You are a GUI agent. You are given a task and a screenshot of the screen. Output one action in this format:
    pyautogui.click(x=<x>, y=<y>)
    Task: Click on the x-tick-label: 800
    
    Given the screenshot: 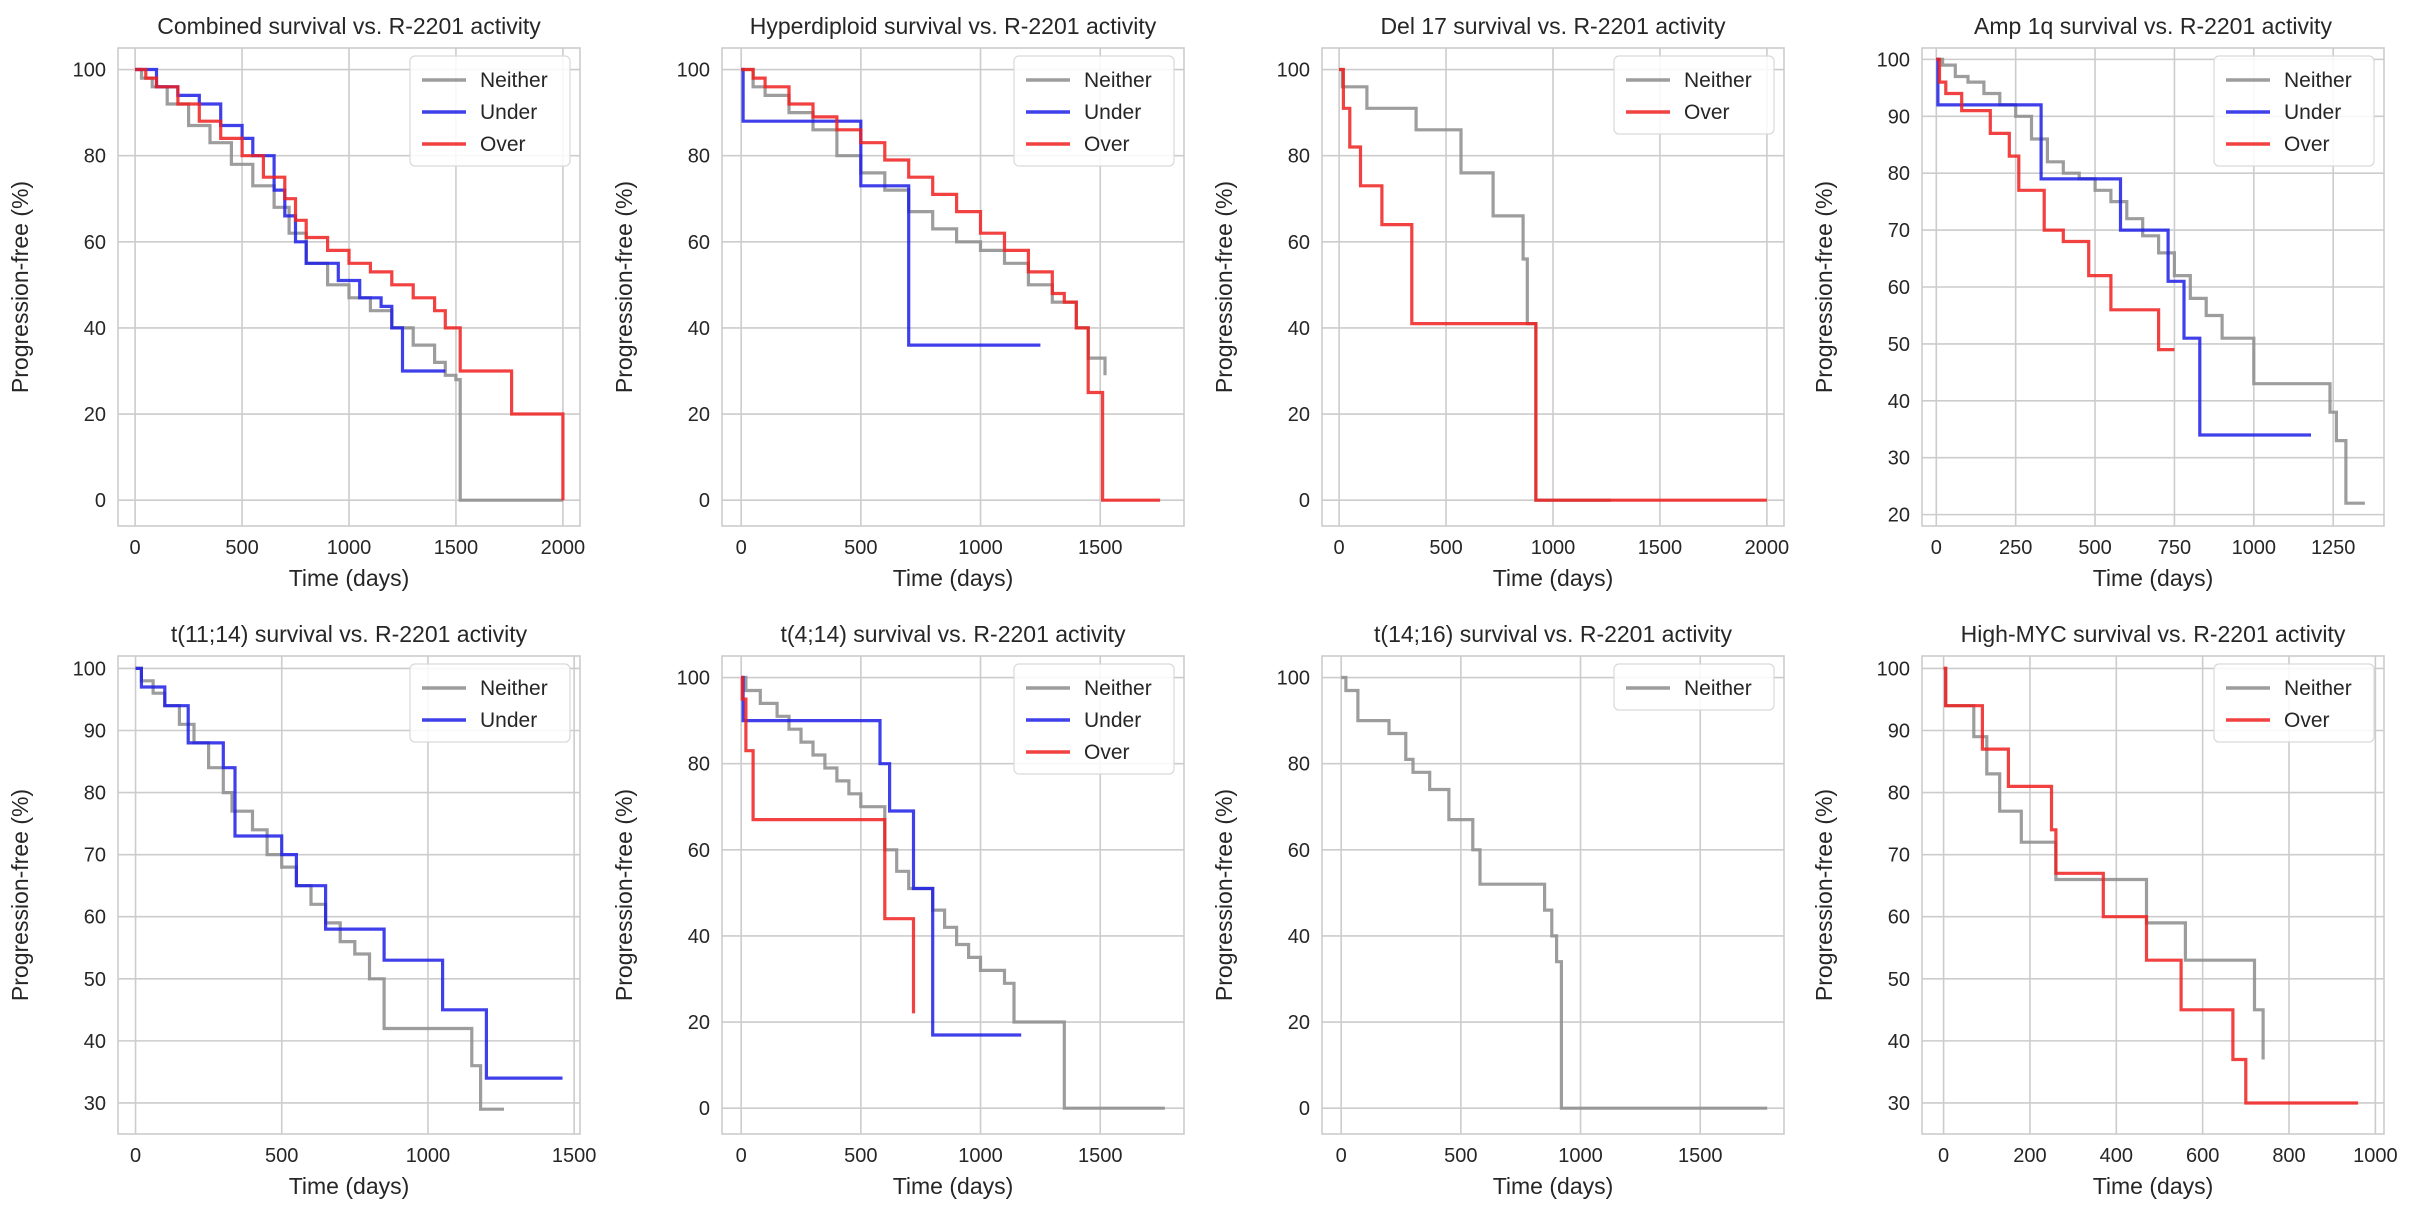 What is the action you would take?
    pyautogui.click(x=2288, y=1156)
    